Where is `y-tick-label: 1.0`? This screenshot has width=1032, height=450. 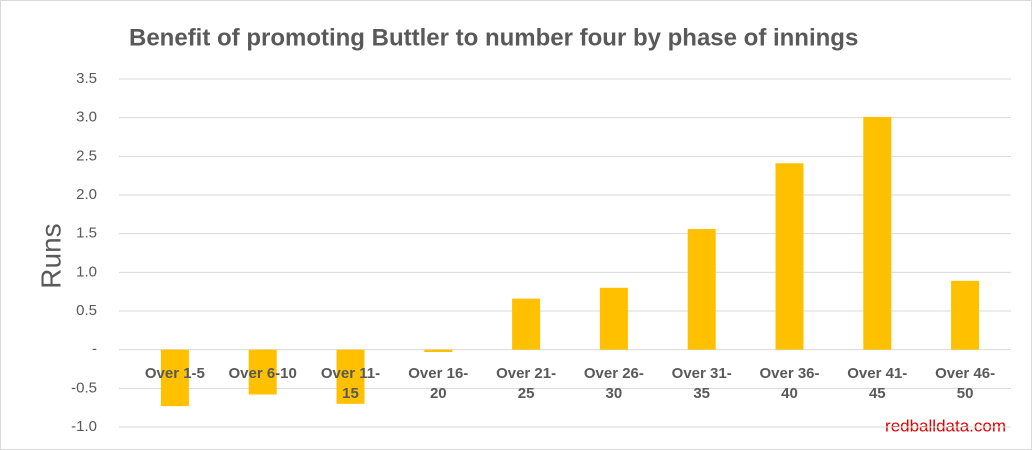 y-tick-label: 1.0 is located at coordinates (86, 271).